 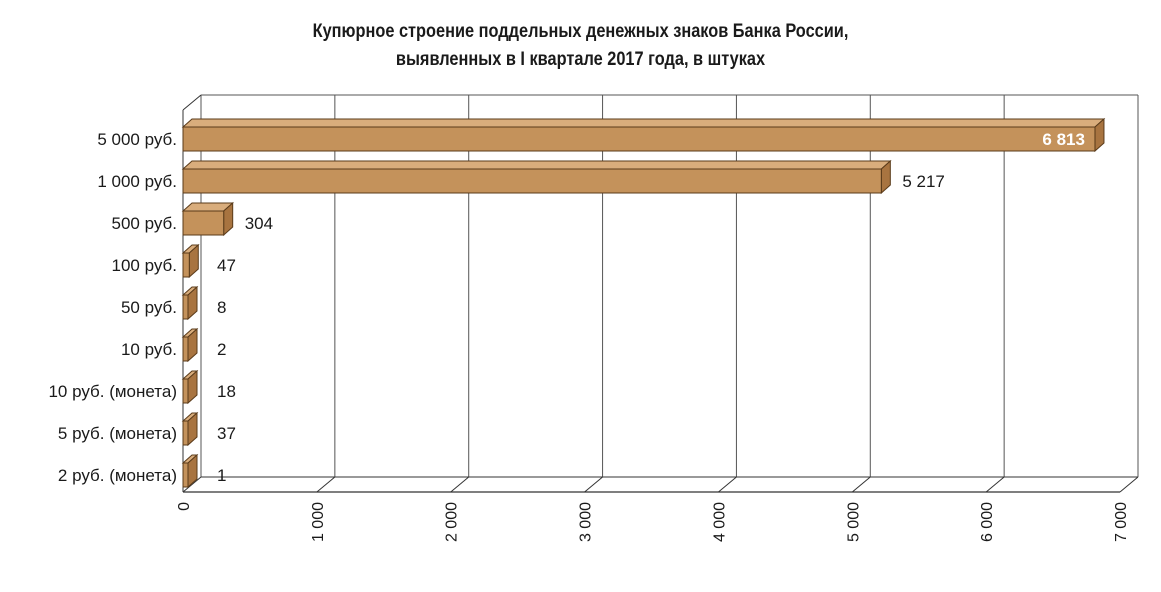 What do you see at coordinates (117, 433) in the screenshot?
I see `category-label-7: 5 руб. (монета)` at bounding box center [117, 433].